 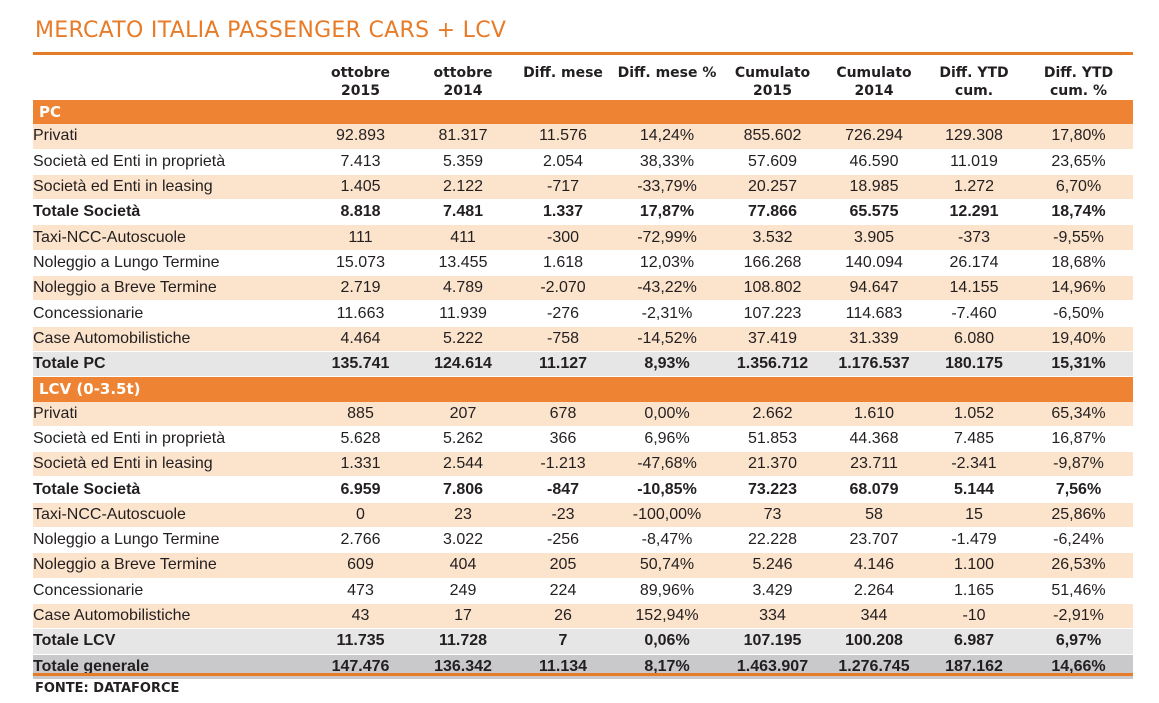 I want to click on table-cell: 21.370, so click(x=772, y=464).